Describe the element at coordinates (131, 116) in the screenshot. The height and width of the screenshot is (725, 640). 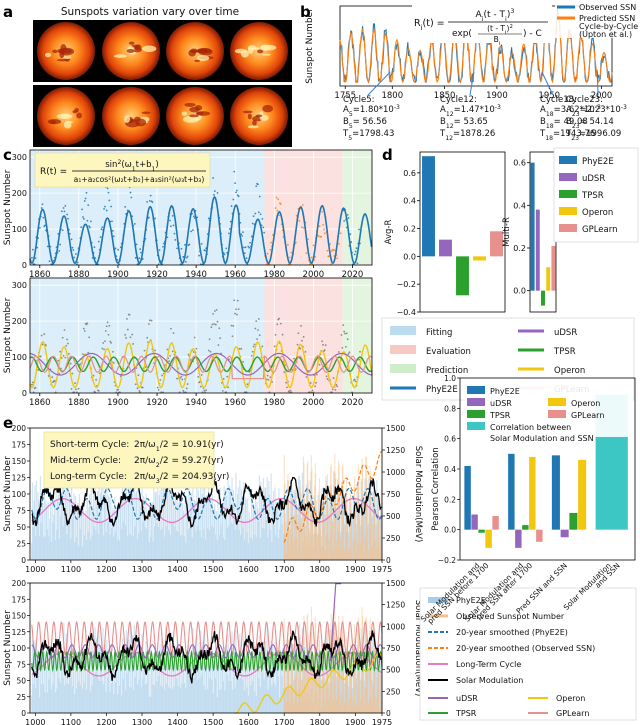
I see `sun-disk` at that location.